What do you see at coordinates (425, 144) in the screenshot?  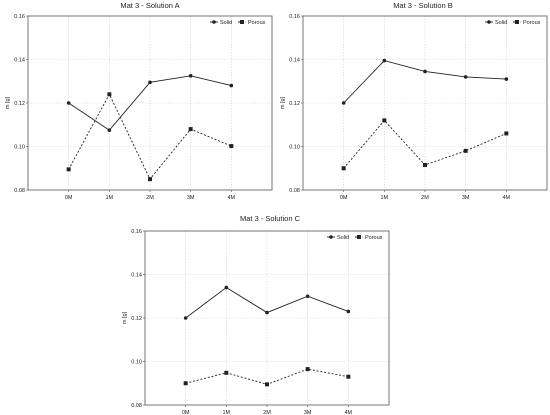 I see `series-line-porous` at bounding box center [425, 144].